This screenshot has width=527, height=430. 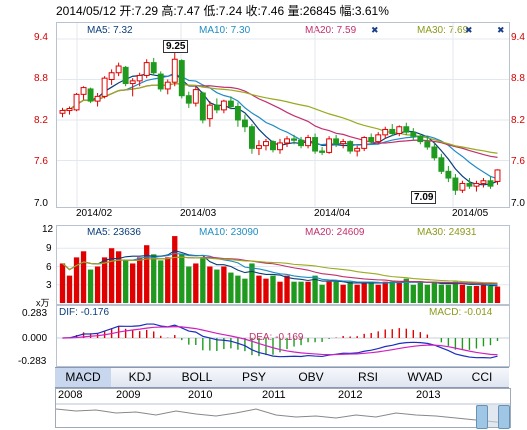 What do you see at coordinates (504, 417) in the screenshot?
I see `range-end-handle` at bounding box center [504, 417].